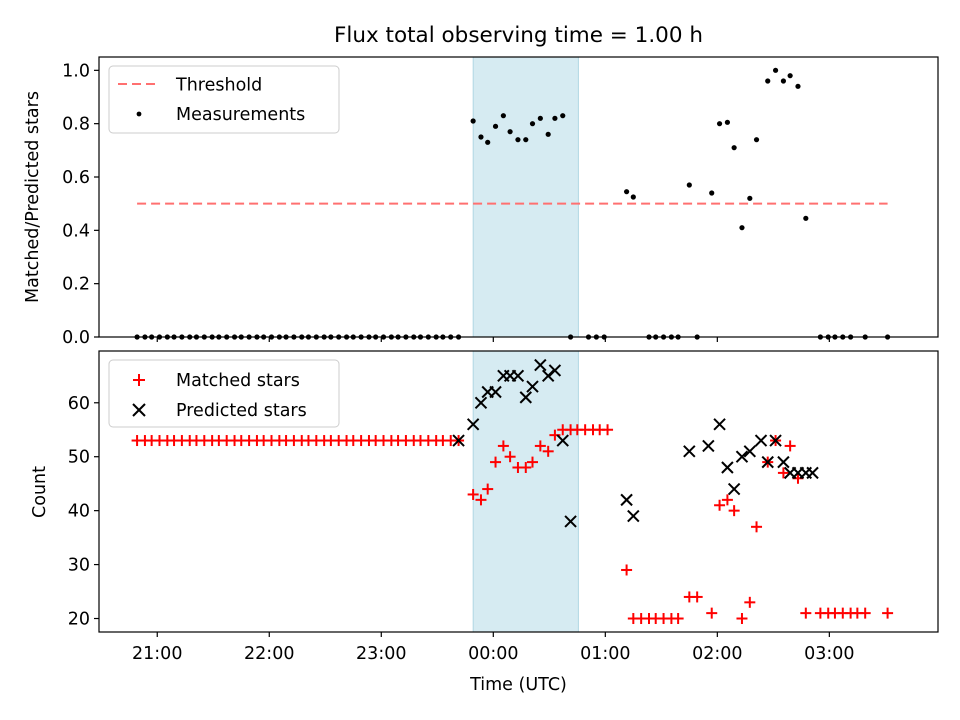  What do you see at coordinates (157, 654) in the screenshot?
I see `x-tick-label: 21:00` at bounding box center [157, 654].